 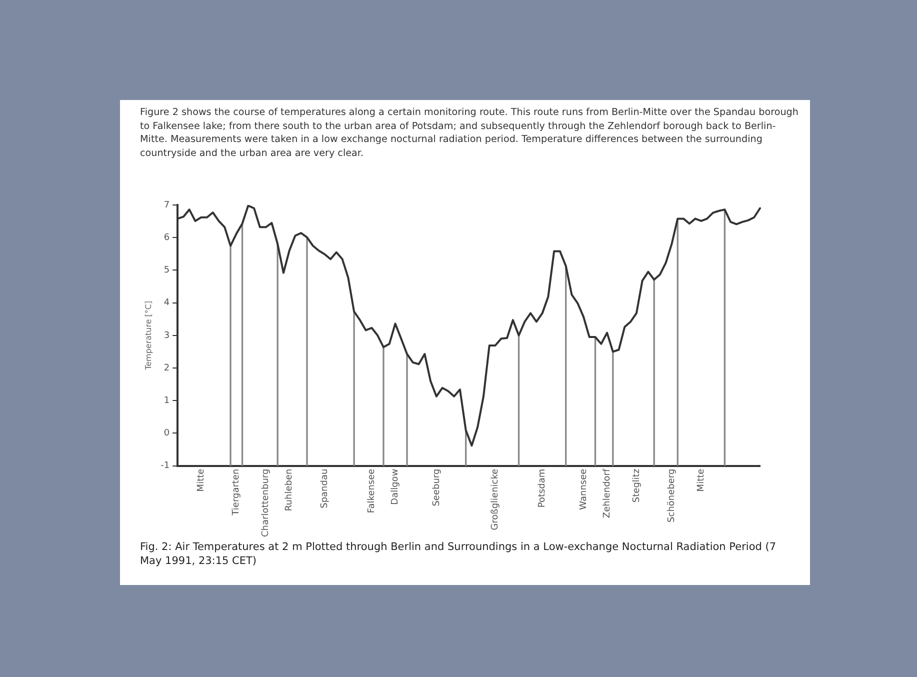 I want to click on x-tick-label: Charlottenburg, so click(x=266, y=503).